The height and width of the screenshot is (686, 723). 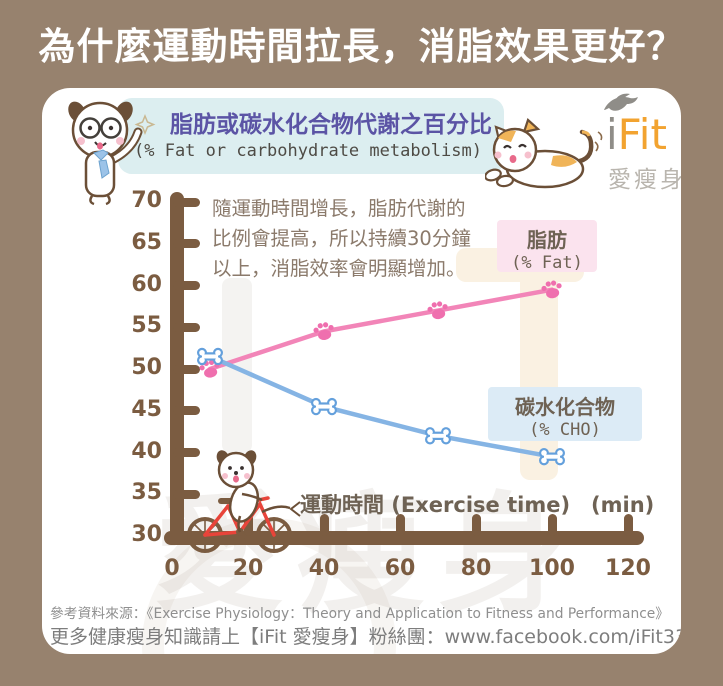 What do you see at coordinates (237, 365) in the screenshot?
I see `watermark-bar` at bounding box center [237, 365].